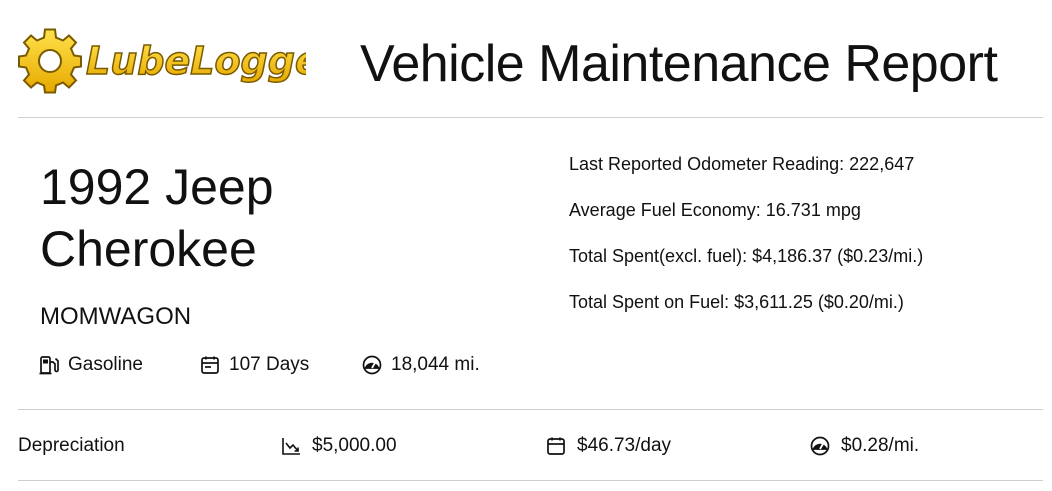  What do you see at coordinates (715, 210) in the screenshot?
I see `fuel-economy-stat: Average Fuel Economy: 16.731 mpg` at bounding box center [715, 210].